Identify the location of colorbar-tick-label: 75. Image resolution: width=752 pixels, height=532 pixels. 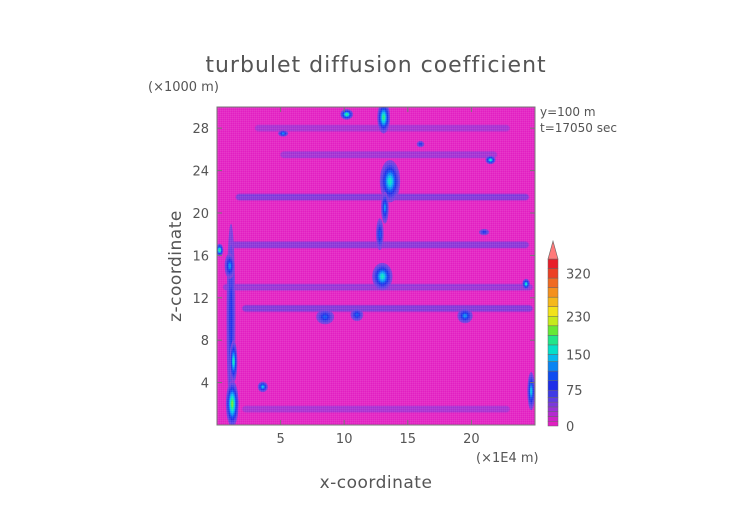
(574, 391).